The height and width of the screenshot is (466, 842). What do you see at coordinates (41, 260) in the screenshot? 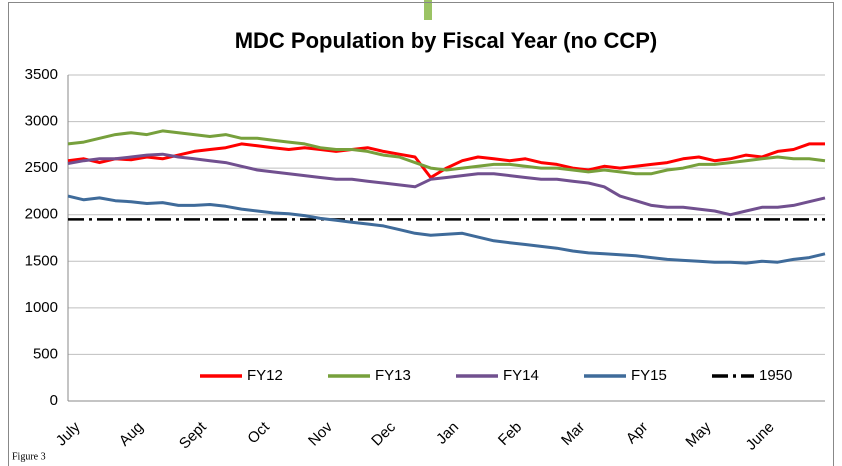
I see `y-tick-label: 1500` at bounding box center [41, 260].